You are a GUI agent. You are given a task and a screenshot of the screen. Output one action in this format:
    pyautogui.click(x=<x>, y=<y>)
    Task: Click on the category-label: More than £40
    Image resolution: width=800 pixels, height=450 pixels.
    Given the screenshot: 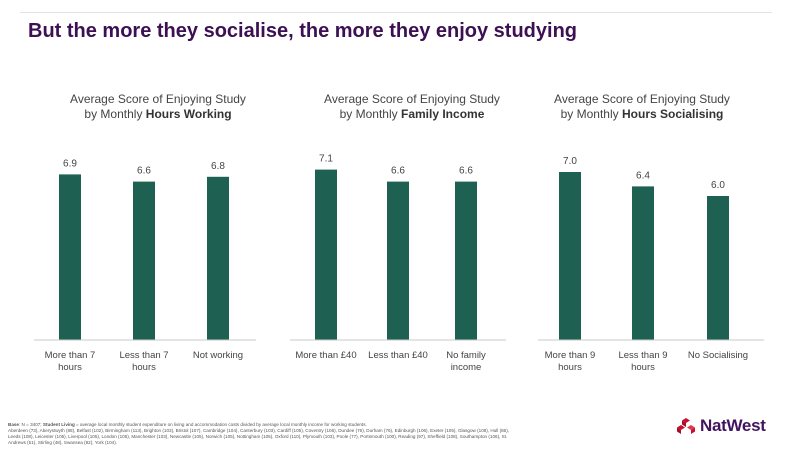 What is the action you would take?
    pyautogui.click(x=325, y=355)
    